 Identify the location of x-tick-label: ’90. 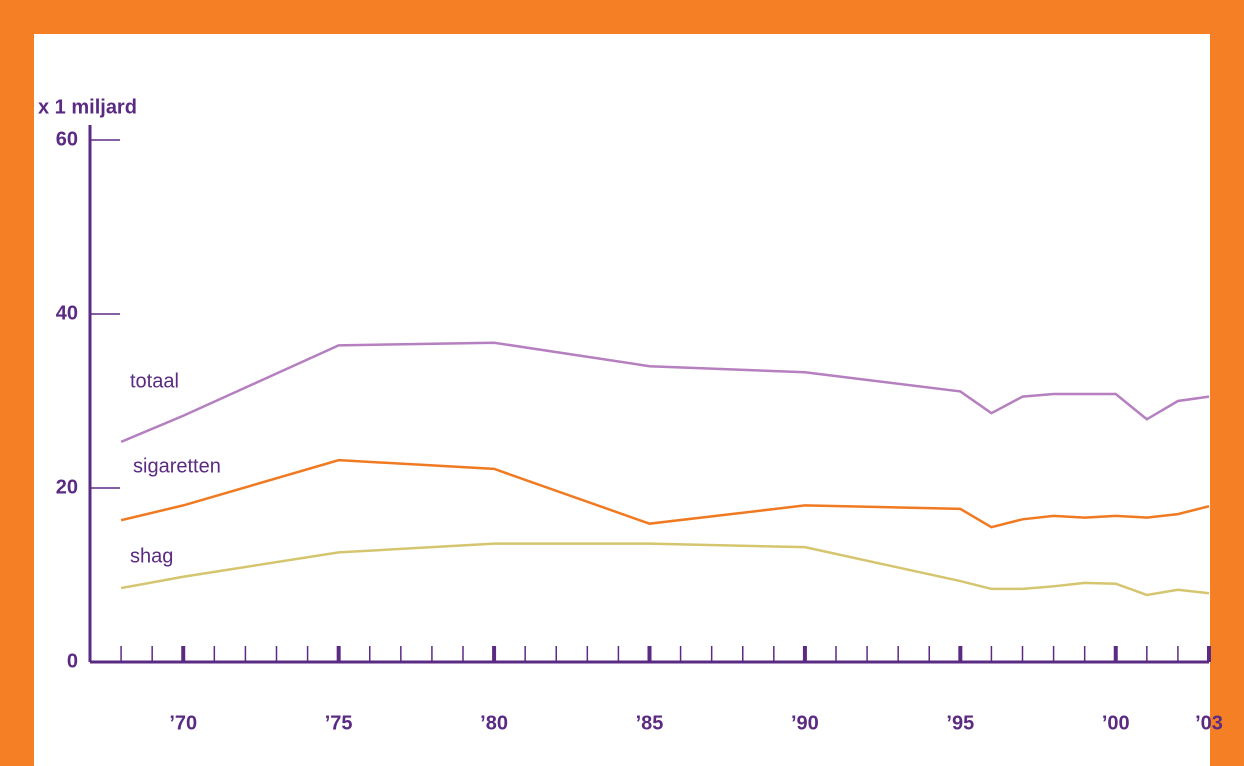
(805, 723).